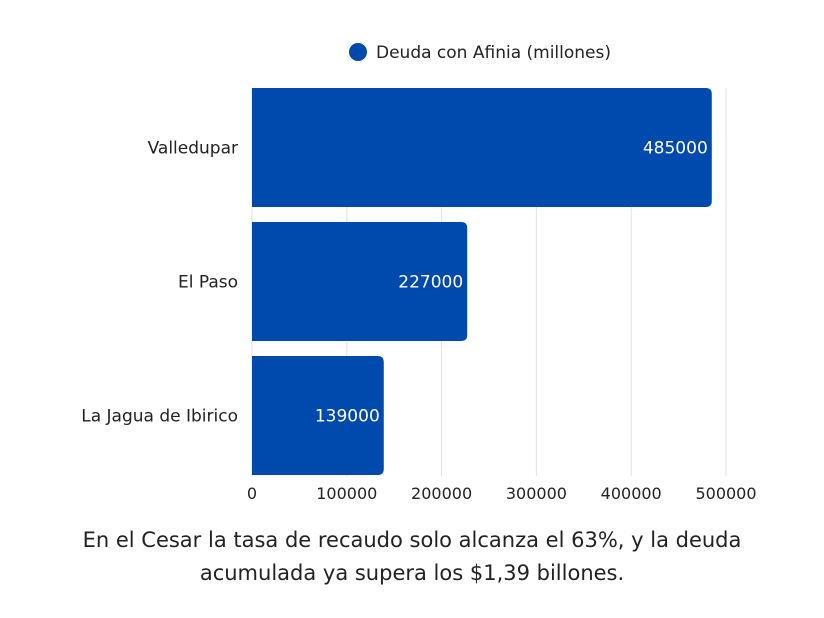  Describe the element at coordinates (252, 493) in the screenshot. I see `x-tick-label: 0` at that location.